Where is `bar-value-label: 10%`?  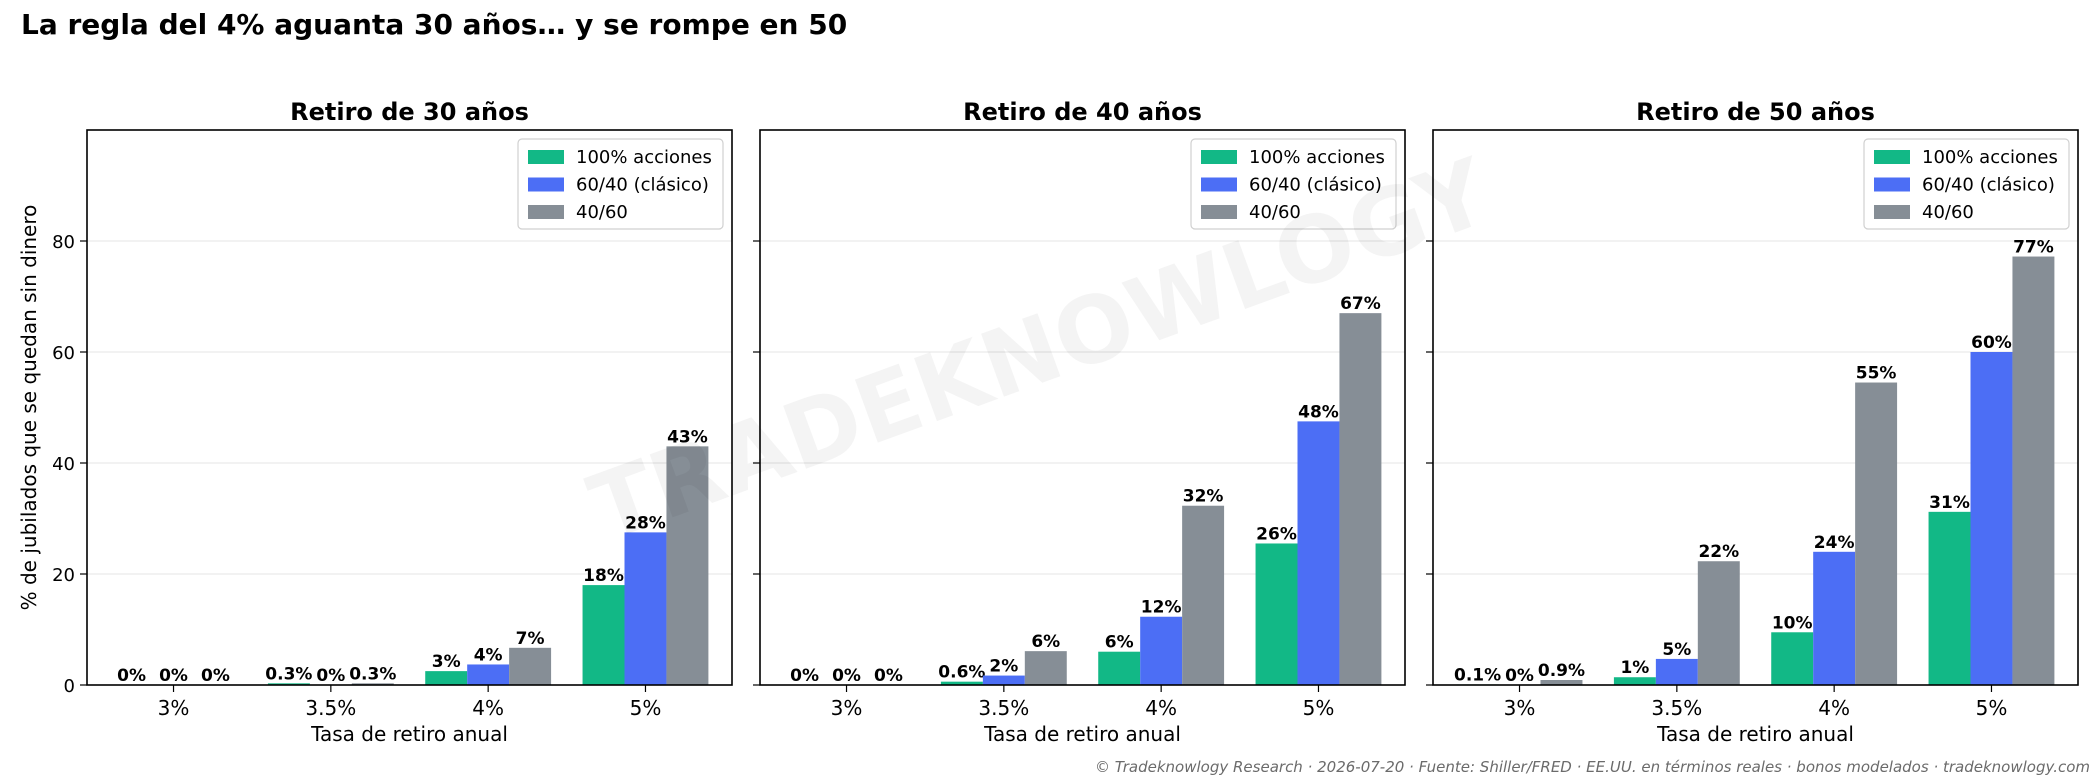
bar-value-label: 10% is located at coordinates (1792, 623).